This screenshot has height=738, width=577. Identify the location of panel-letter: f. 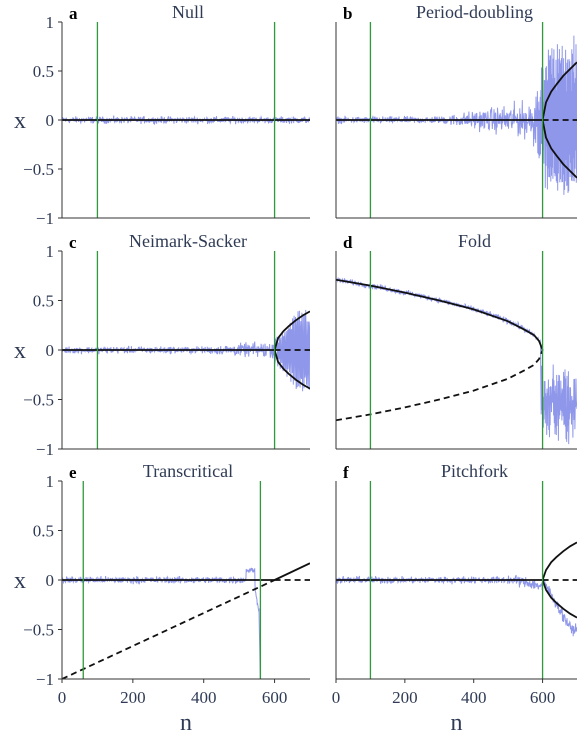
(346, 472).